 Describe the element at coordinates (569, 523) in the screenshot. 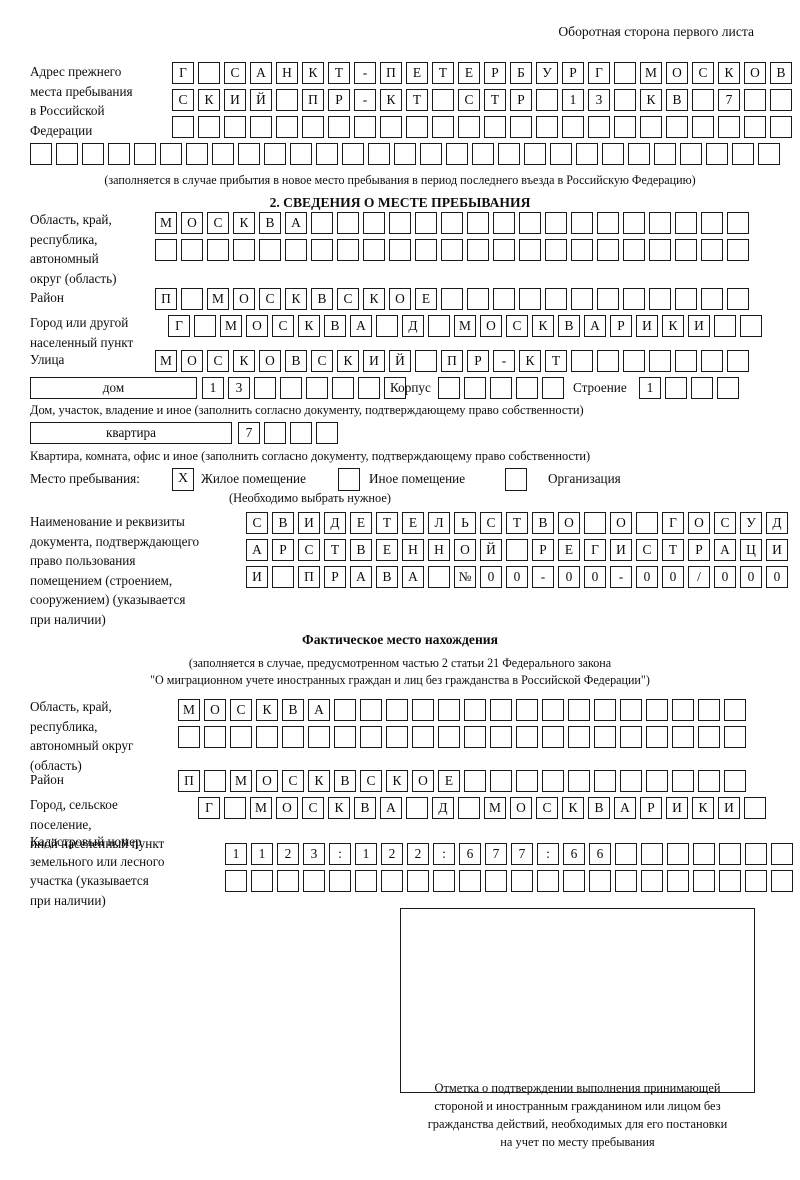

I see `document-details-cell-13: О` at that location.